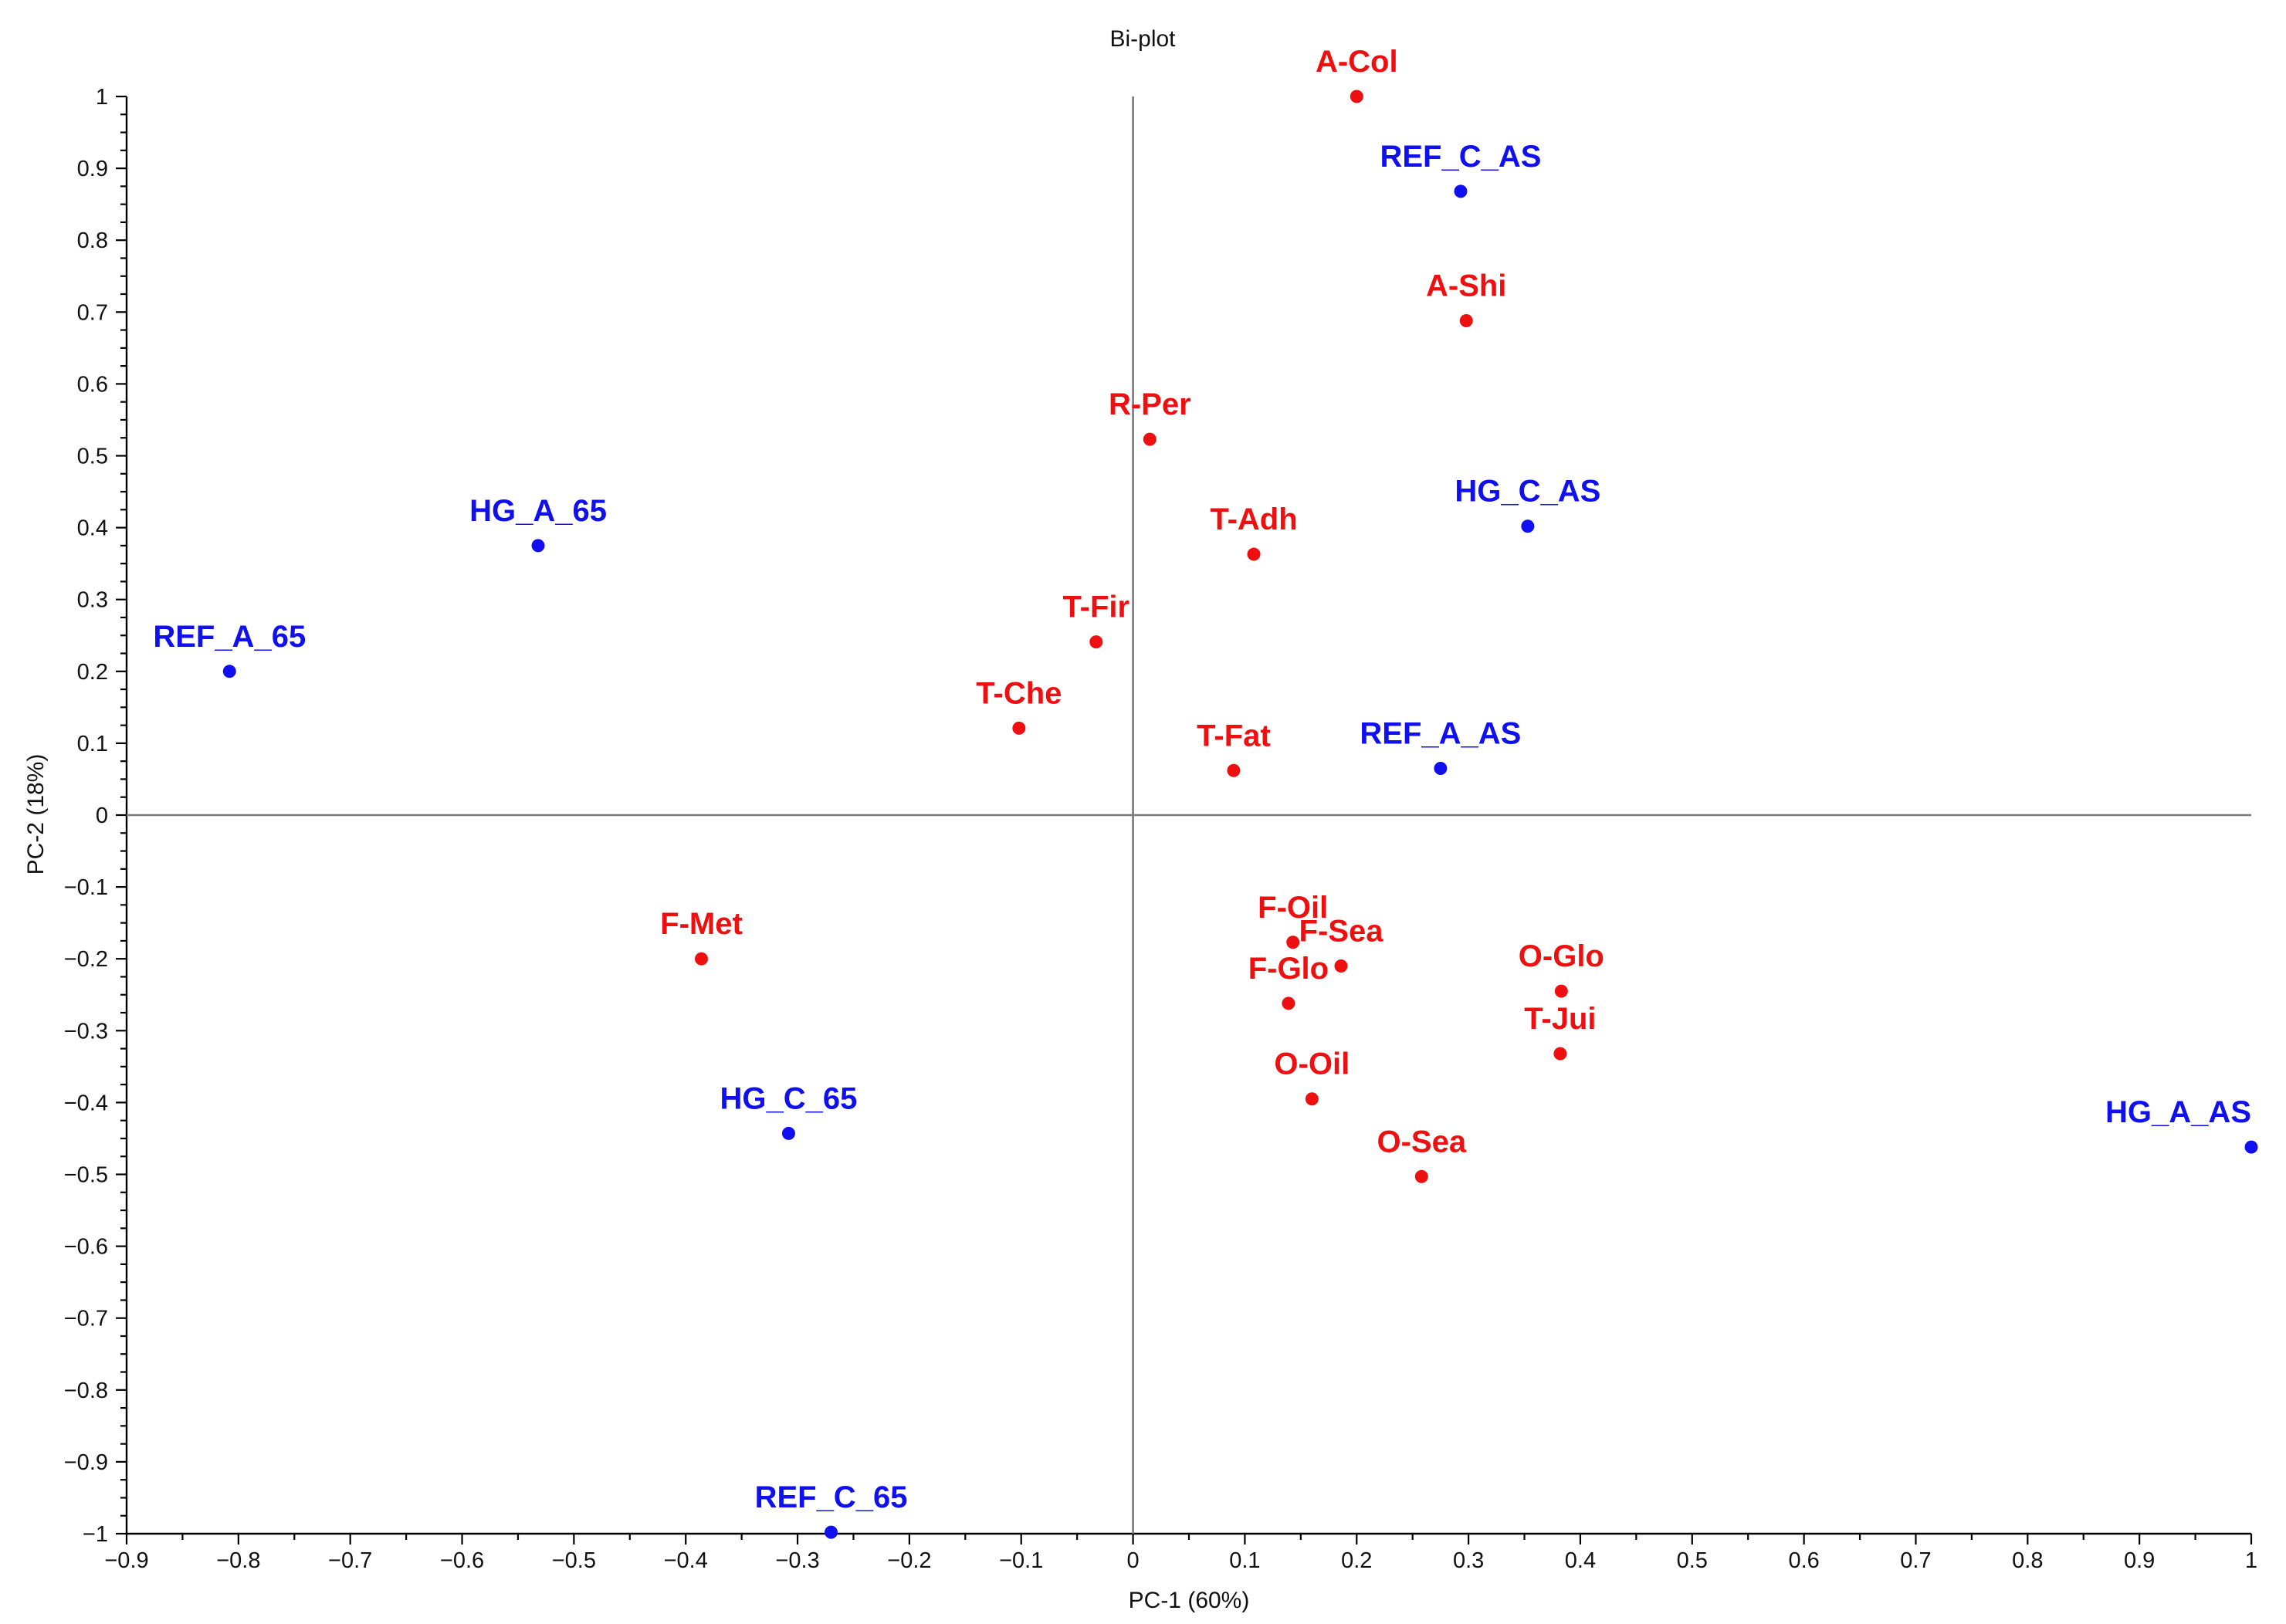  I want to click on point-label-hg-a-65: HG_A_65, so click(538, 511).